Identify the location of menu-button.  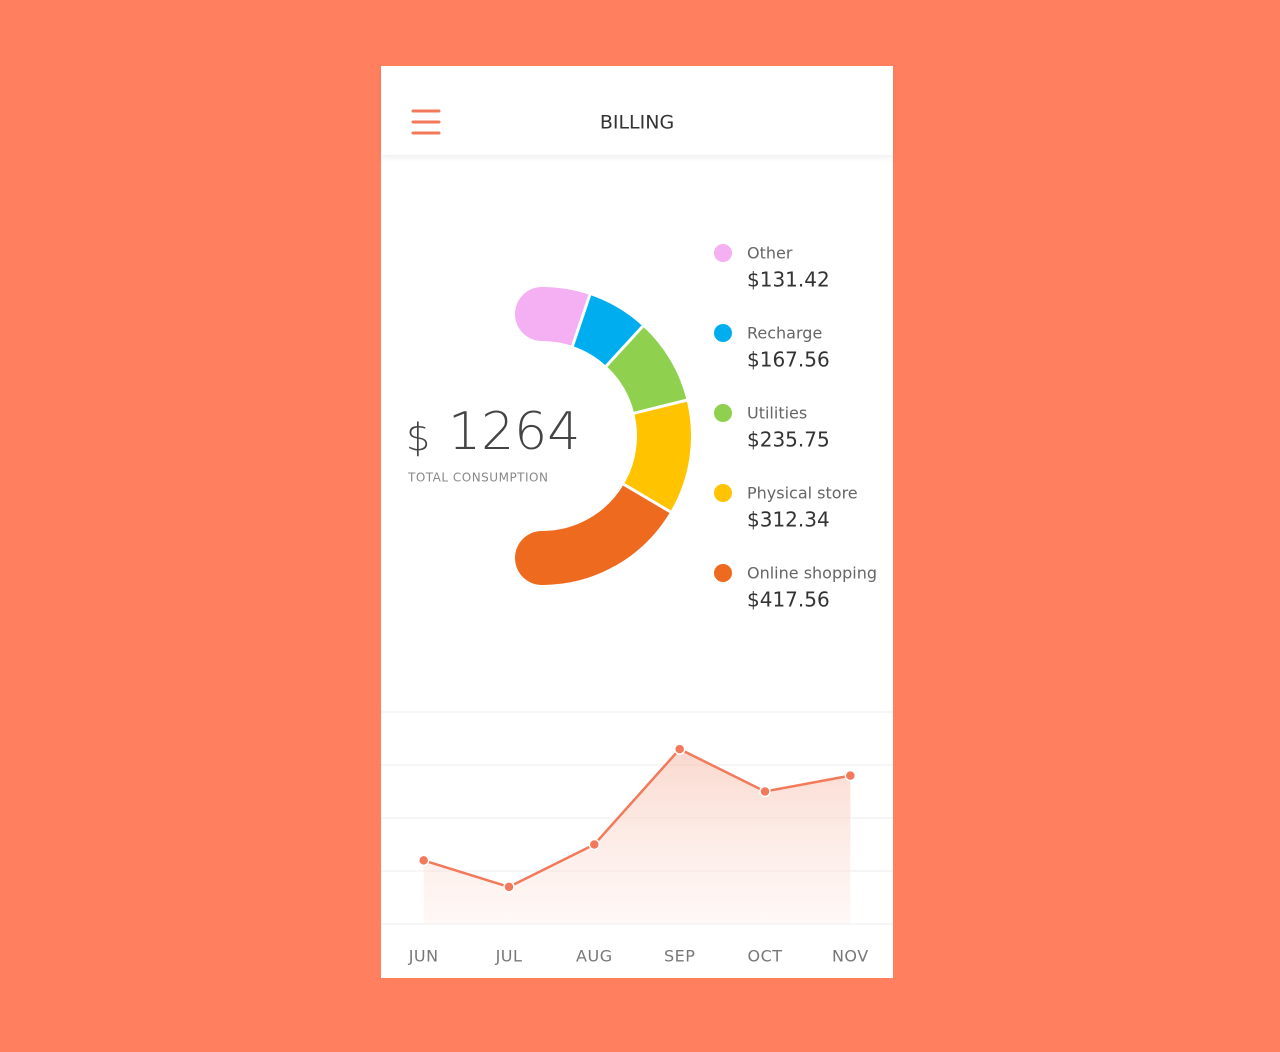
(426, 122).